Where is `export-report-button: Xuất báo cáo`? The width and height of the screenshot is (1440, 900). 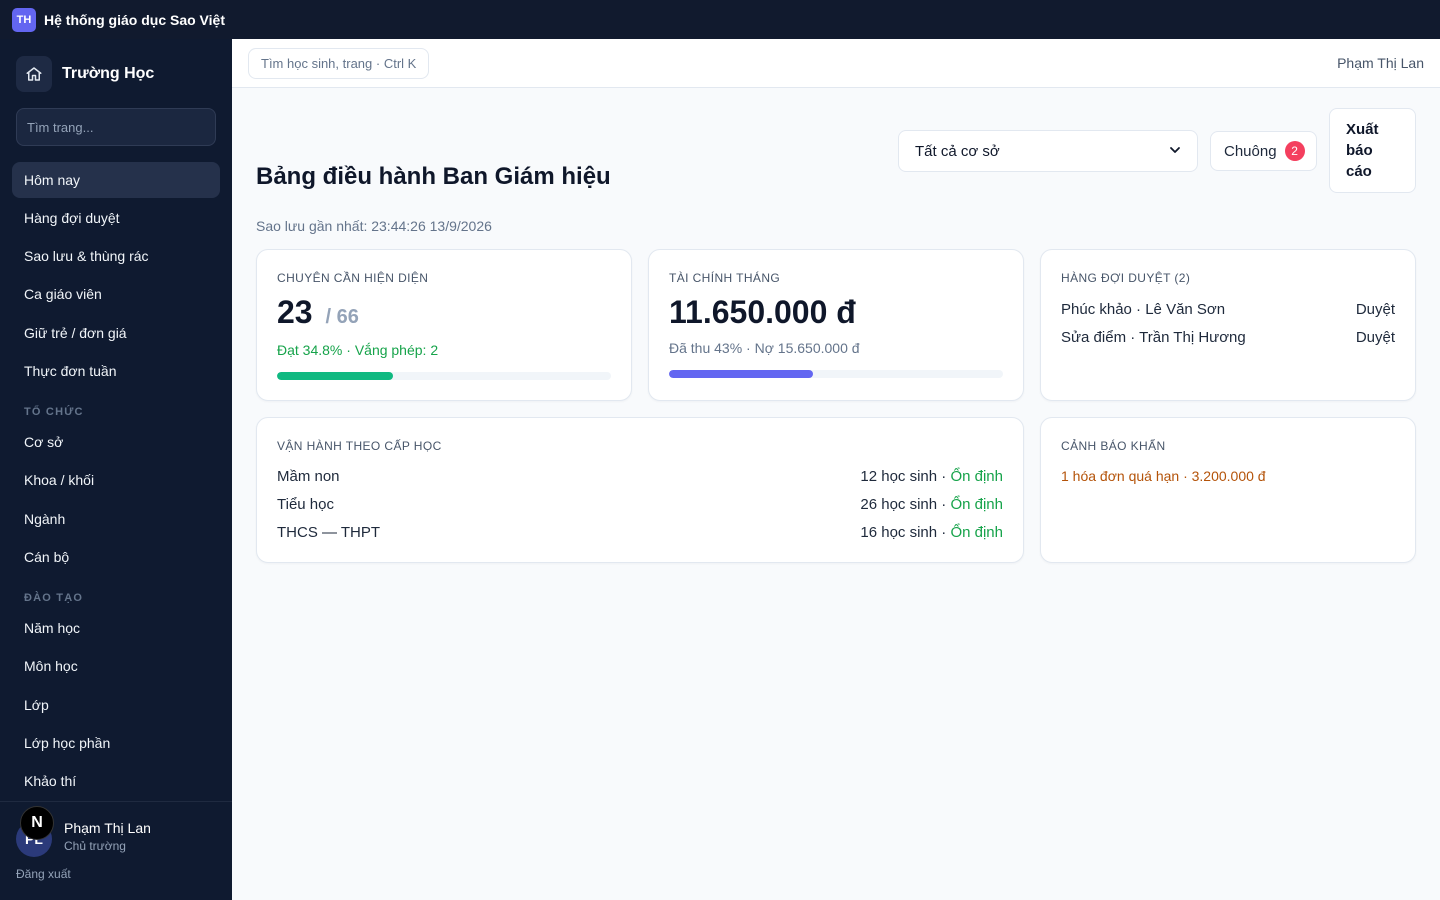
export-report-button: Xuất báo cáo is located at coordinates (1372, 150).